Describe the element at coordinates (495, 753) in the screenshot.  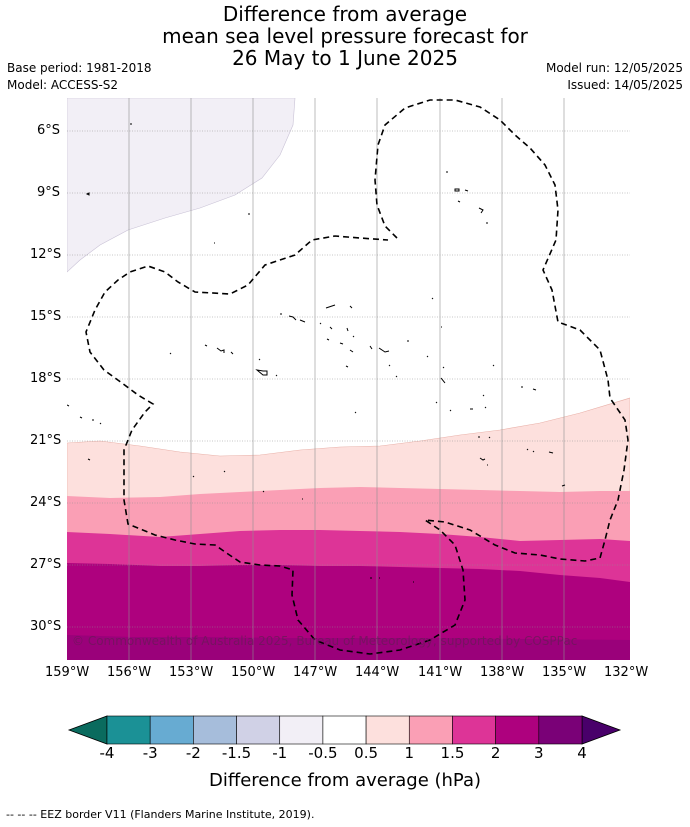
I see `colorbar-tick-label: 2` at that location.